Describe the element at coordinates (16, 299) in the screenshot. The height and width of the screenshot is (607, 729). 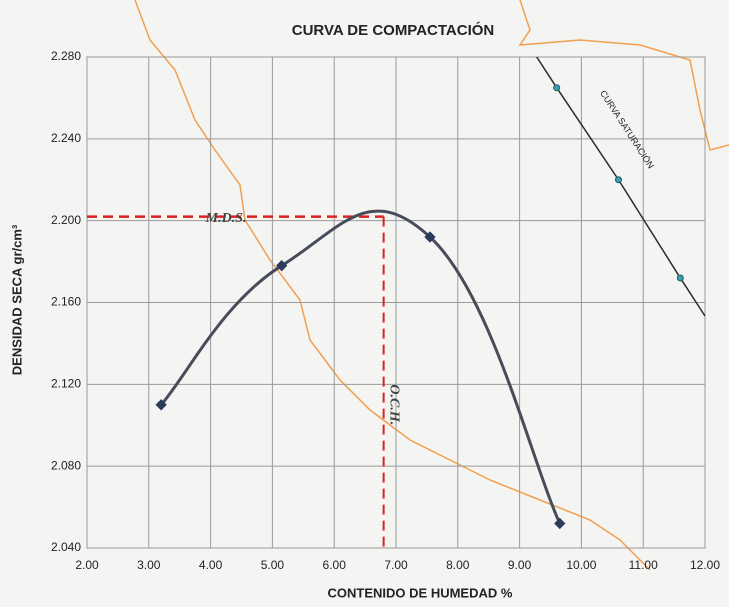
I see `y-axis-label: DENSIDAD SECA gr/cm³` at that location.